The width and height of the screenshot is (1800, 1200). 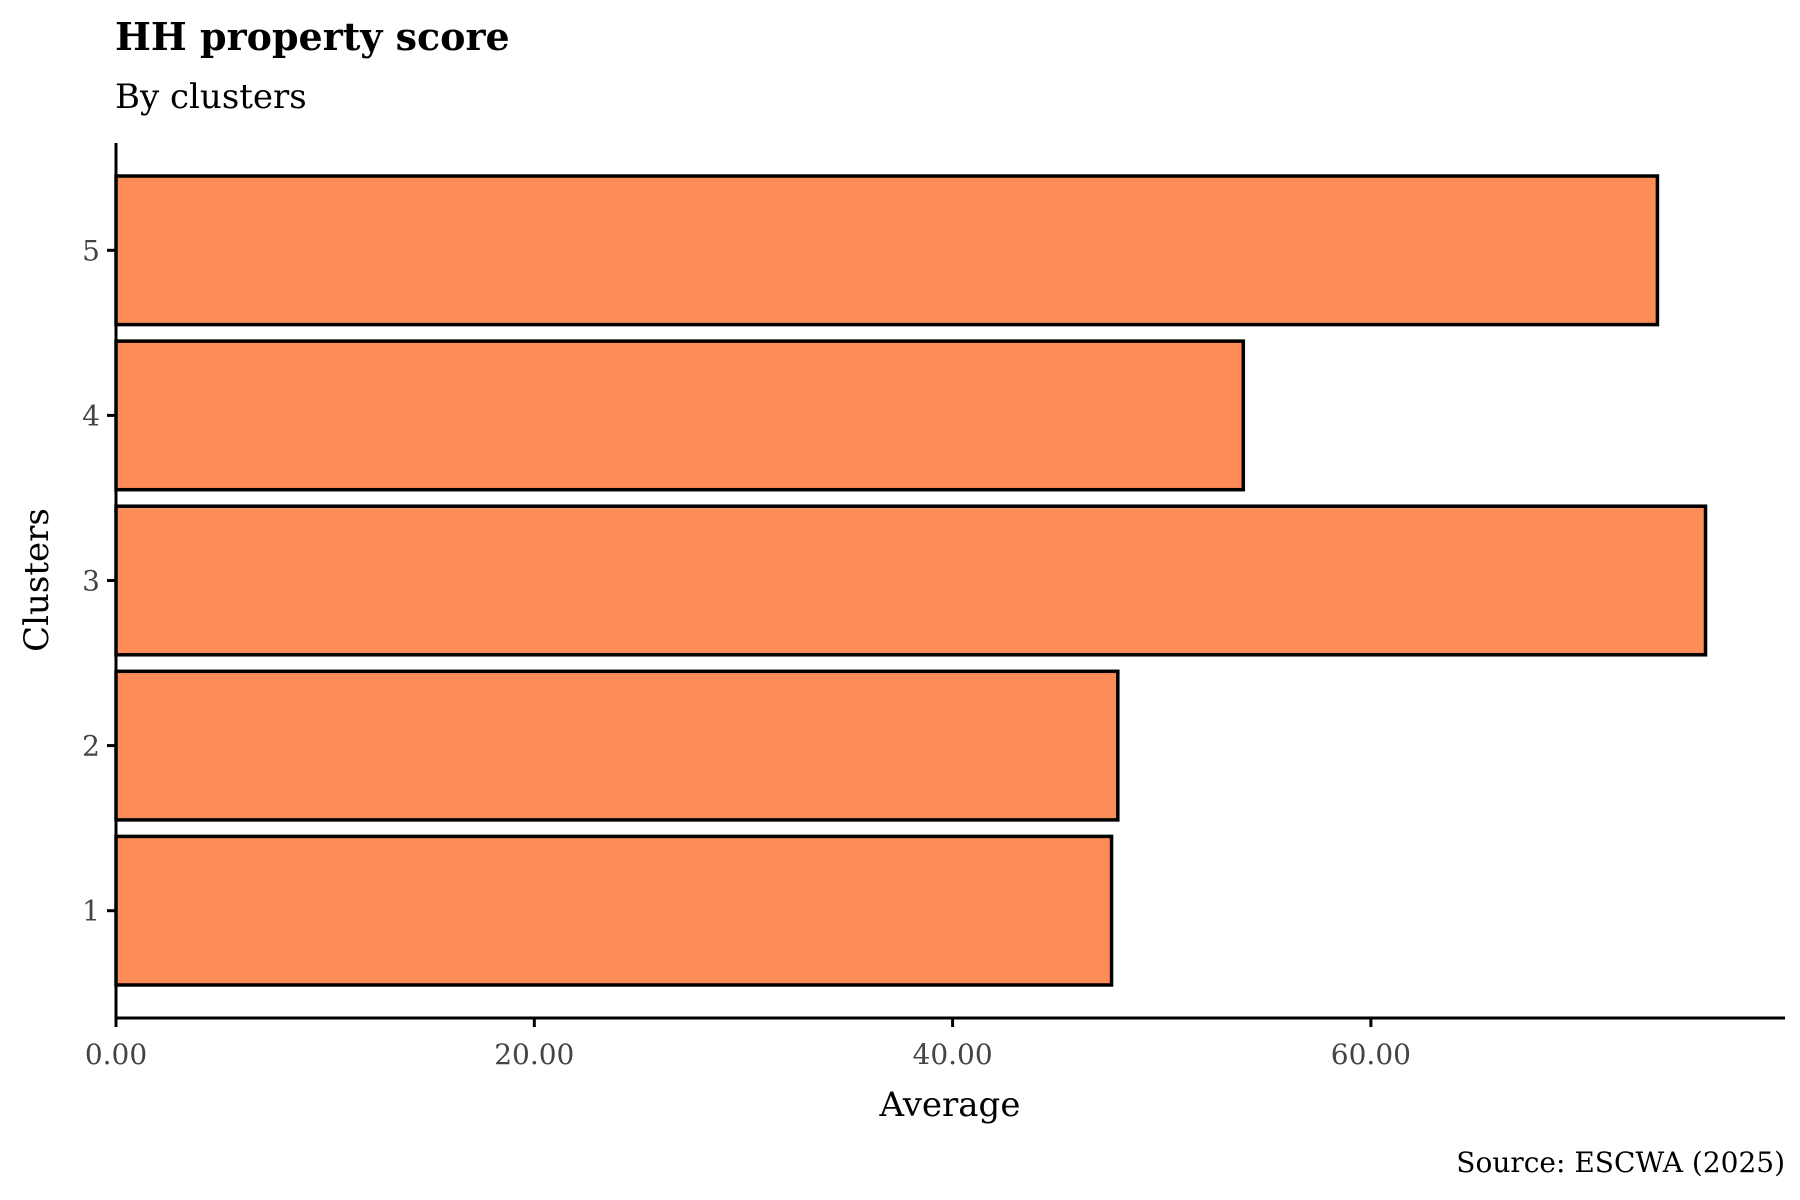 What do you see at coordinates (1371, 1054) in the screenshot?
I see `x-tick-label: 60.00` at bounding box center [1371, 1054].